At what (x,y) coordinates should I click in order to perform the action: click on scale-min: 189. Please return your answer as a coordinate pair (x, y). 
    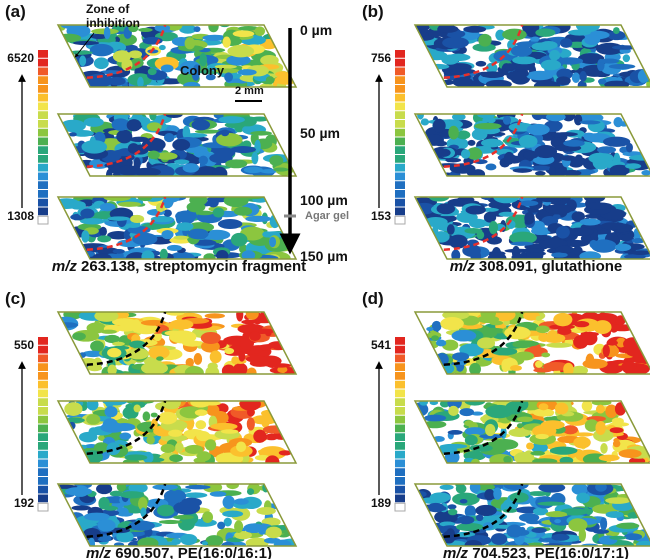
    Looking at the image, I should click on (380, 503).